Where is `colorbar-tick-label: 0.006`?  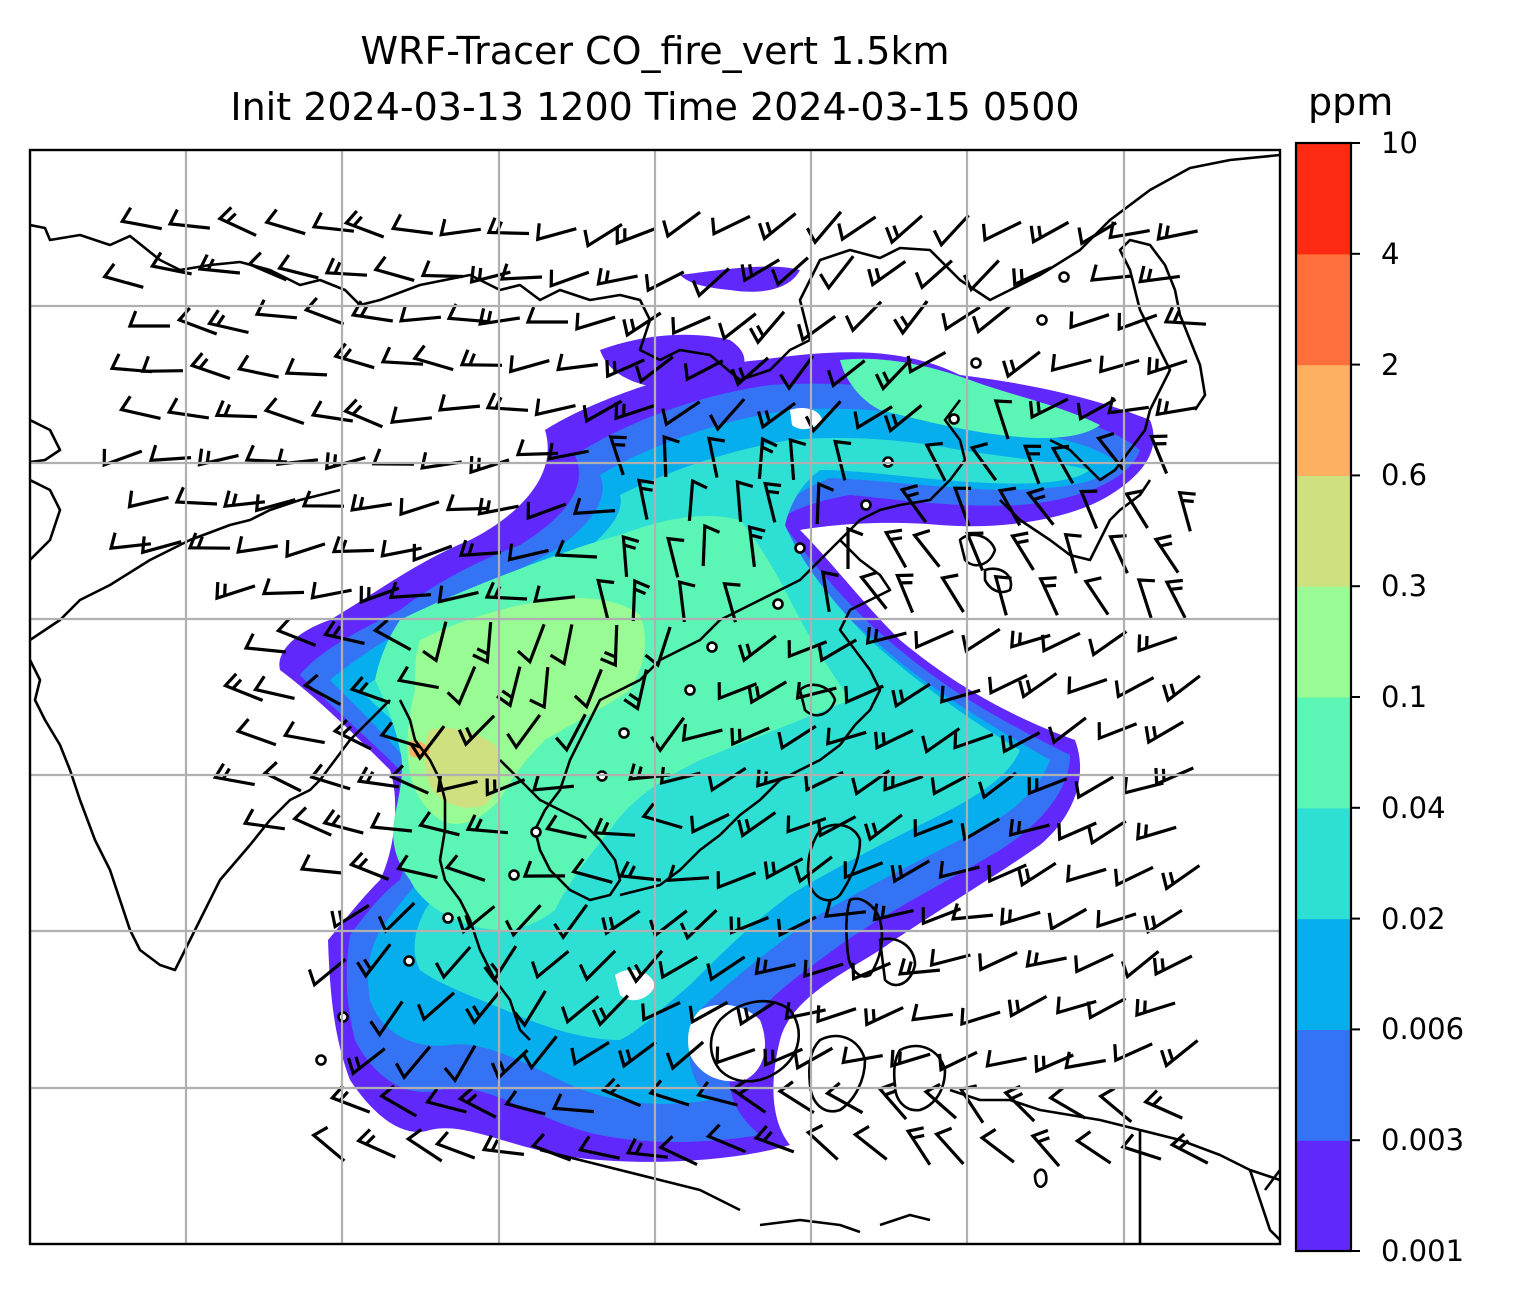 colorbar-tick-label: 0.006 is located at coordinates (1423, 1029).